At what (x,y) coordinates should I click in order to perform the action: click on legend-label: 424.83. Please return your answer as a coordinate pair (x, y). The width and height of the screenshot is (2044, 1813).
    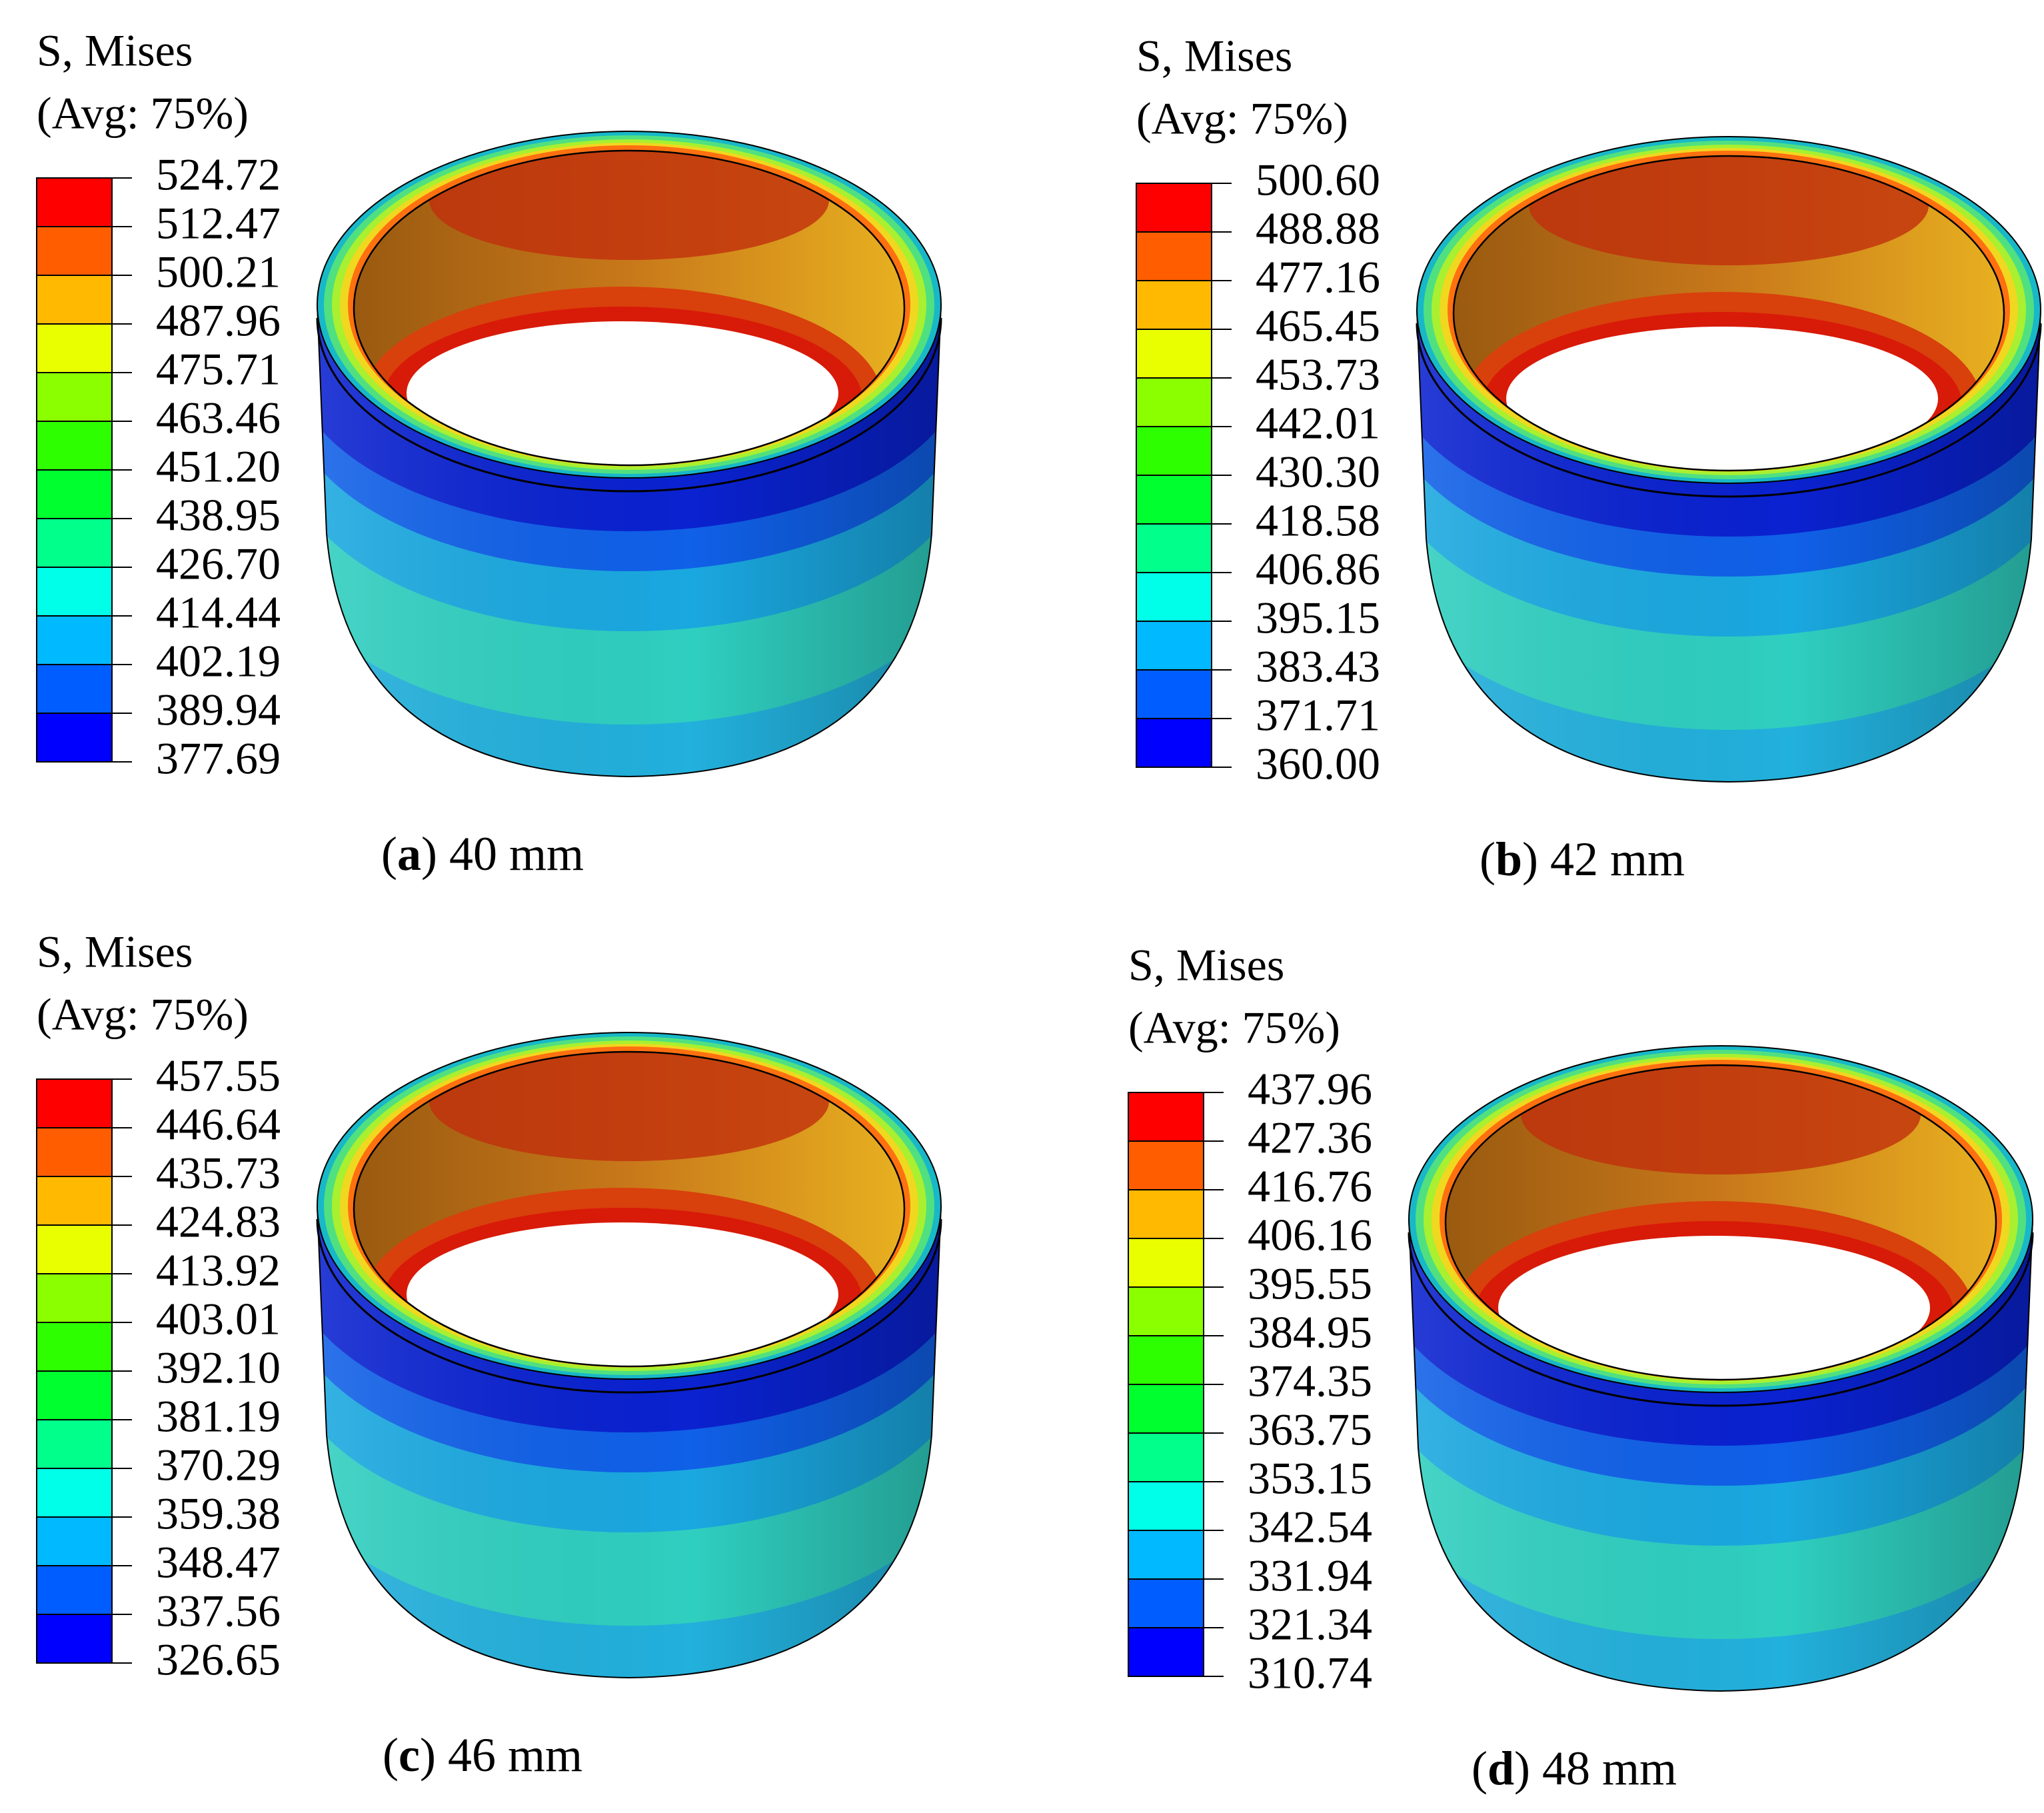
    Looking at the image, I should click on (218, 1221).